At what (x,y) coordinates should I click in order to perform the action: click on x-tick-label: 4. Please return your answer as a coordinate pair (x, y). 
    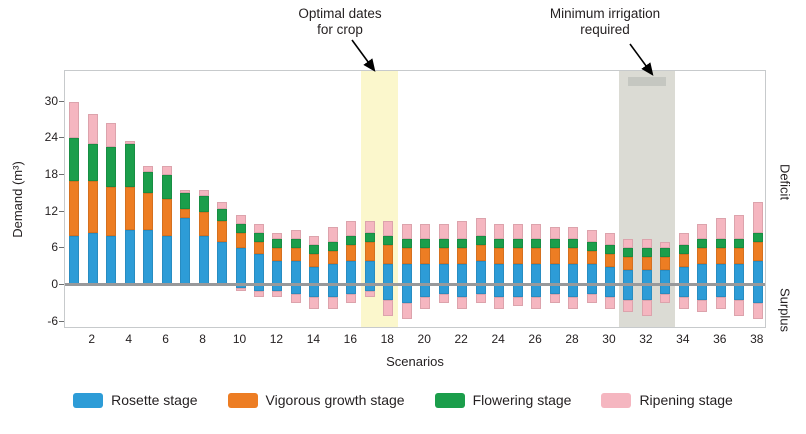
    Looking at the image, I should click on (128, 339).